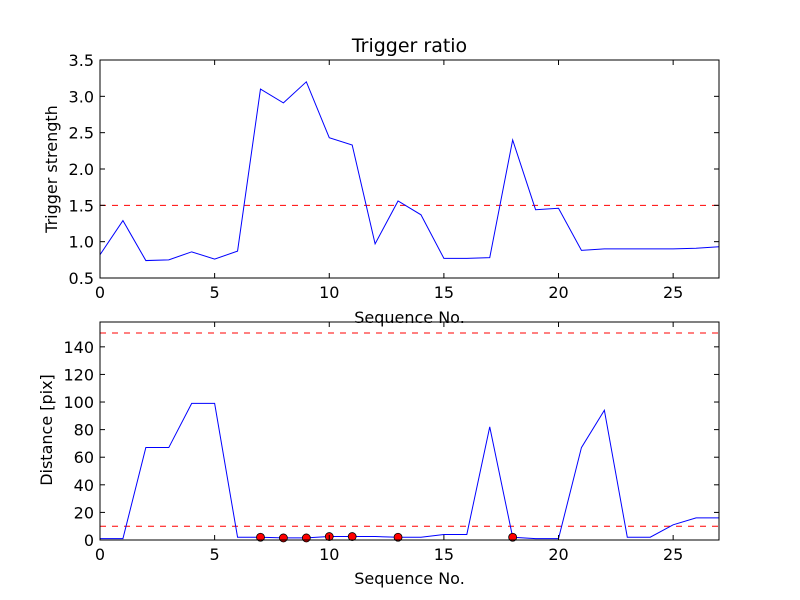 The image size is (800, 600). What do you see at coordinates (84, 457) in the screenshot?
I see `y-tick-label: 60` at bounding box center [84, 457].